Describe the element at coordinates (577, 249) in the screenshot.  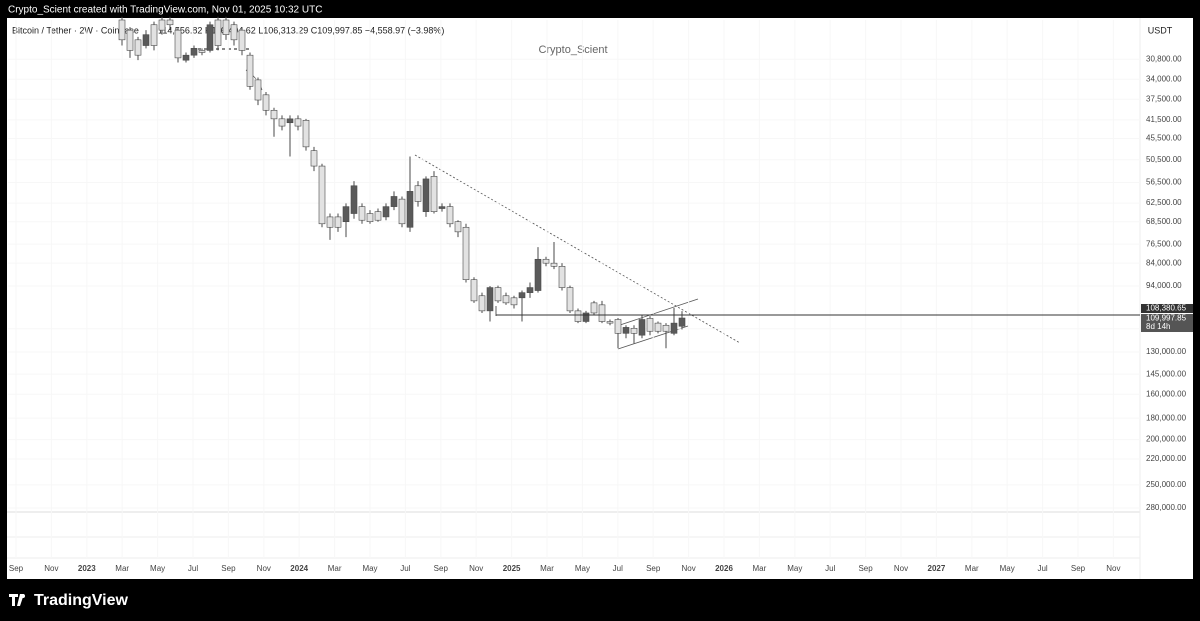
I see `trend-line` at that location.